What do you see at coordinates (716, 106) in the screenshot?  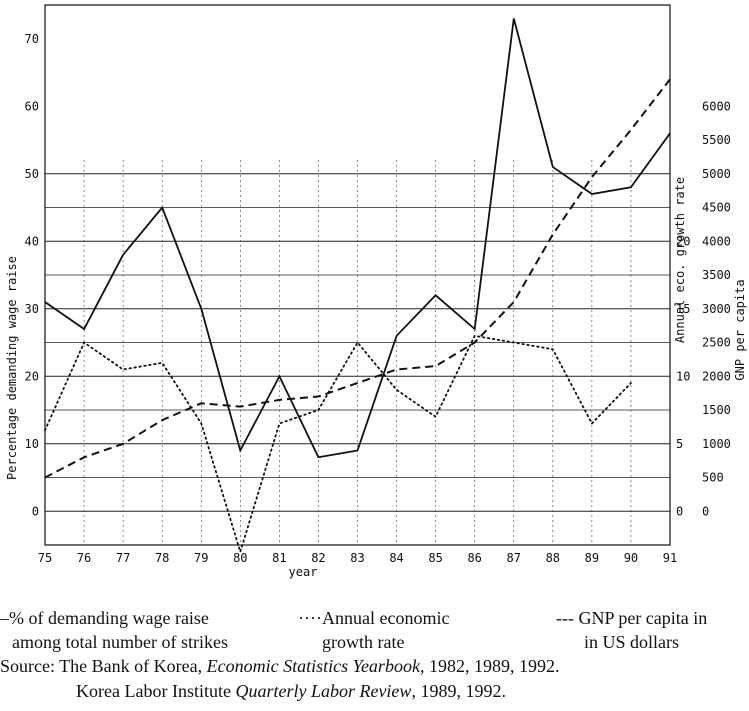 I see `gnp-tick-label: 6000` at bounding box center [716, 106].